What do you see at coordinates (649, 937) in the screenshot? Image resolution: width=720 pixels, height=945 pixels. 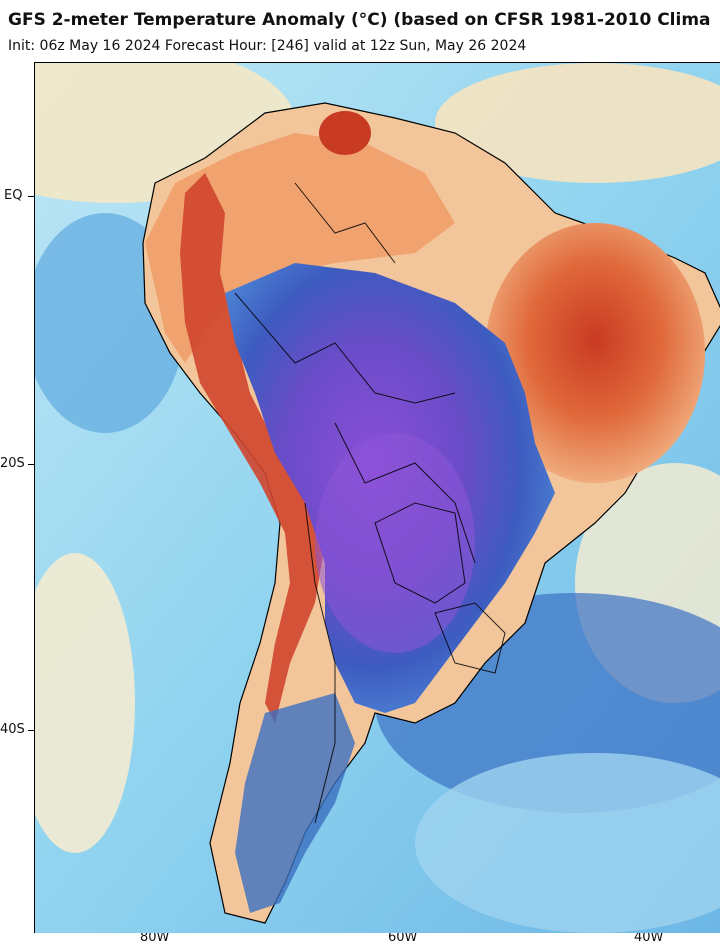 I see `lon-label-40w: 40W` at bounding box center [649, 937].